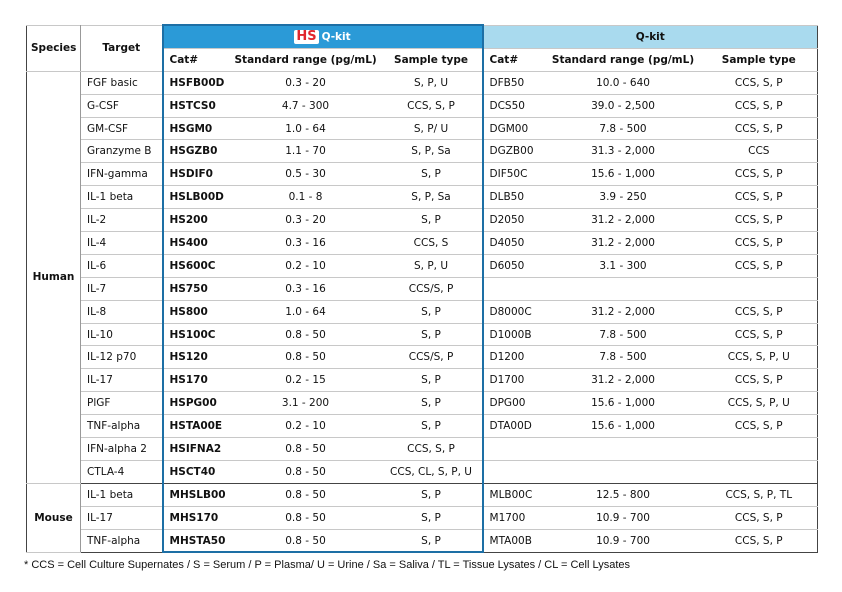 Image resolution: width=842 pixels, height=592 pixels. Describe the element at coordinates (322, 36) in the screenshot. I see `hs-qkit-header: HS Q-kit` at that location.